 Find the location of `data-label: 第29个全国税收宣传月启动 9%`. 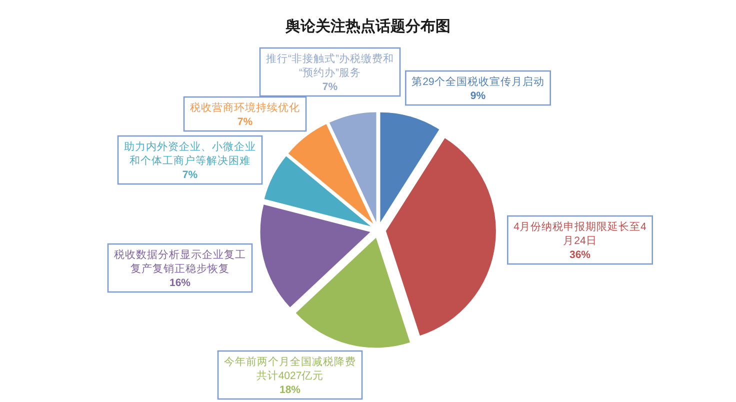

data-label: 第29个全国税收宣传月启动 9% is located at coordinates (478, 88).